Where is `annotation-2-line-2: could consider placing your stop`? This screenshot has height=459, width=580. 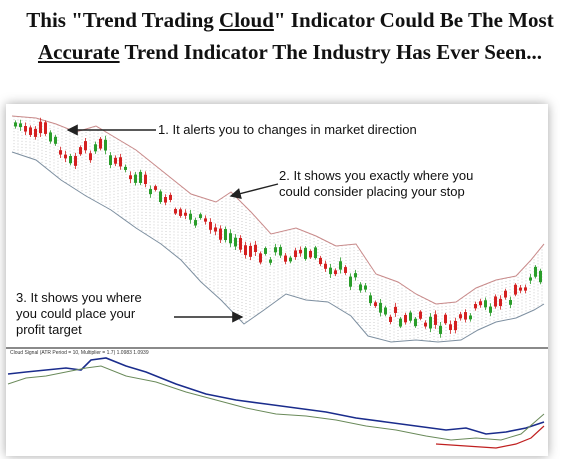 annotation-2-line-2: could consider placing your stop is located at coordinates (372, 191).